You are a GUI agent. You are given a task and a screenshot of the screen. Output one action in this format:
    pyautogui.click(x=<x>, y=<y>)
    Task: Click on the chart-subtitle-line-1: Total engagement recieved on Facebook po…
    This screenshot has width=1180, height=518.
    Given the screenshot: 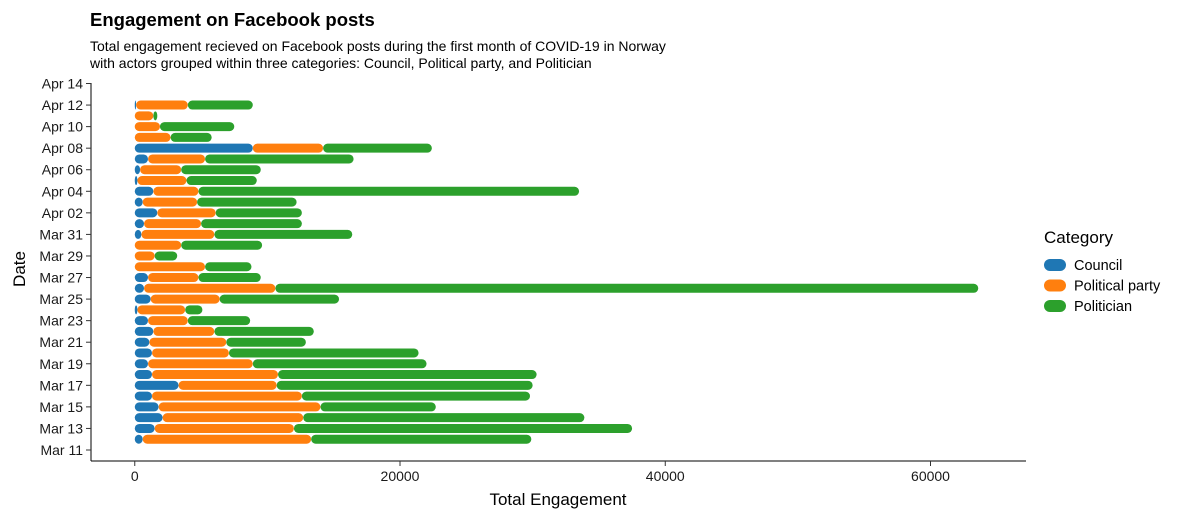 What is the action you would take?
    pyautogui.click(x=378, y=46)
    